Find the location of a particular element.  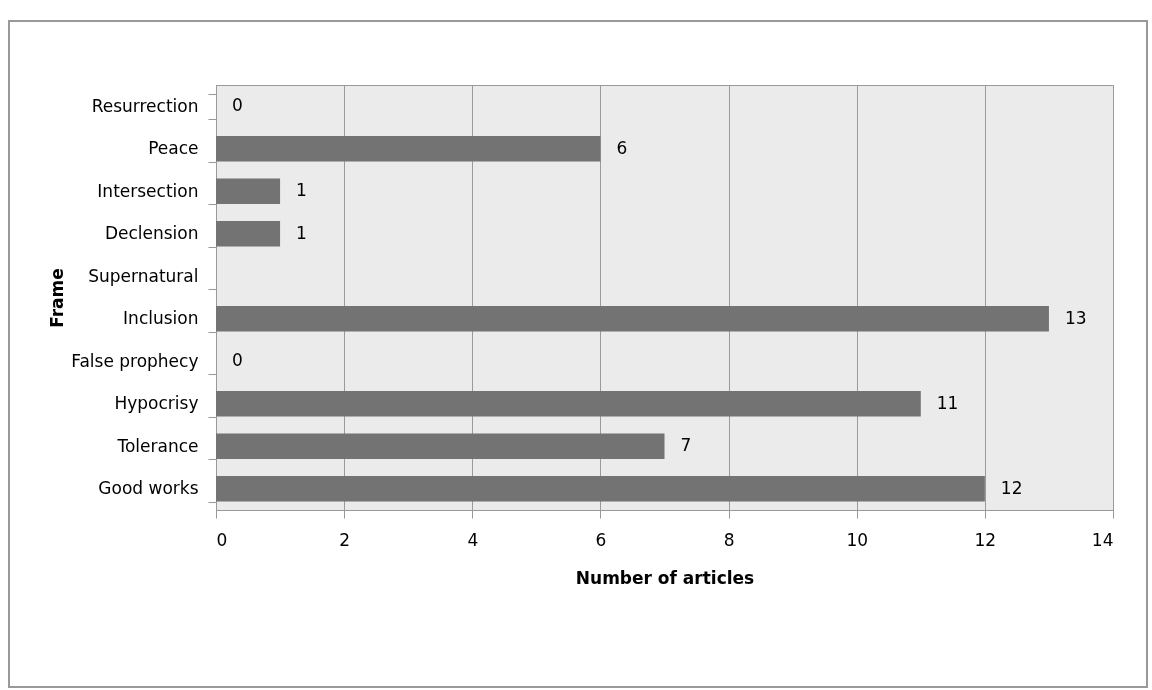

y-axis-title: Frame is located at coordinates (57, 298).